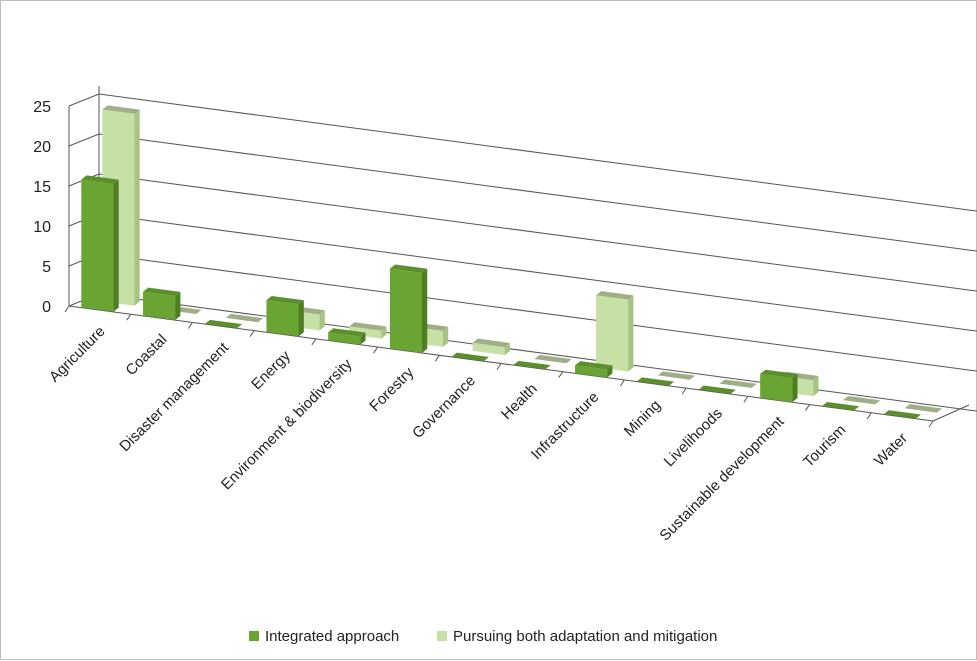 This screenshot has width=977, height=661. What do you see at coordinates (585, 636) in the screenshot?
I see `legend-label-pursuing-both: Pursuing both adaptation and mitigation` at bounding box center [585, 636].